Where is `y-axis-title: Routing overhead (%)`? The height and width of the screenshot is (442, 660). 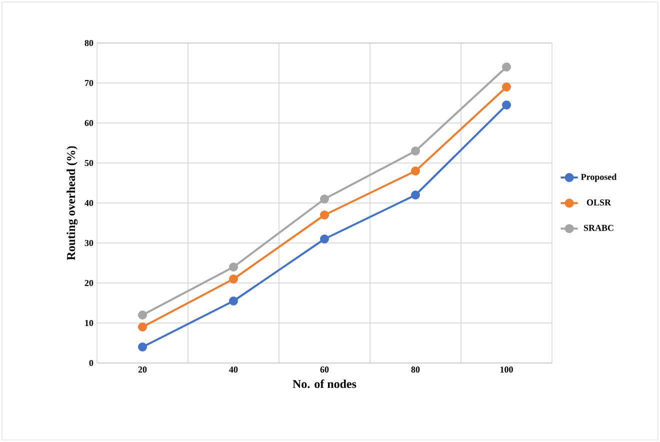
y-axis-title: Routing overhead (%) is located at coordinates (72, 203).